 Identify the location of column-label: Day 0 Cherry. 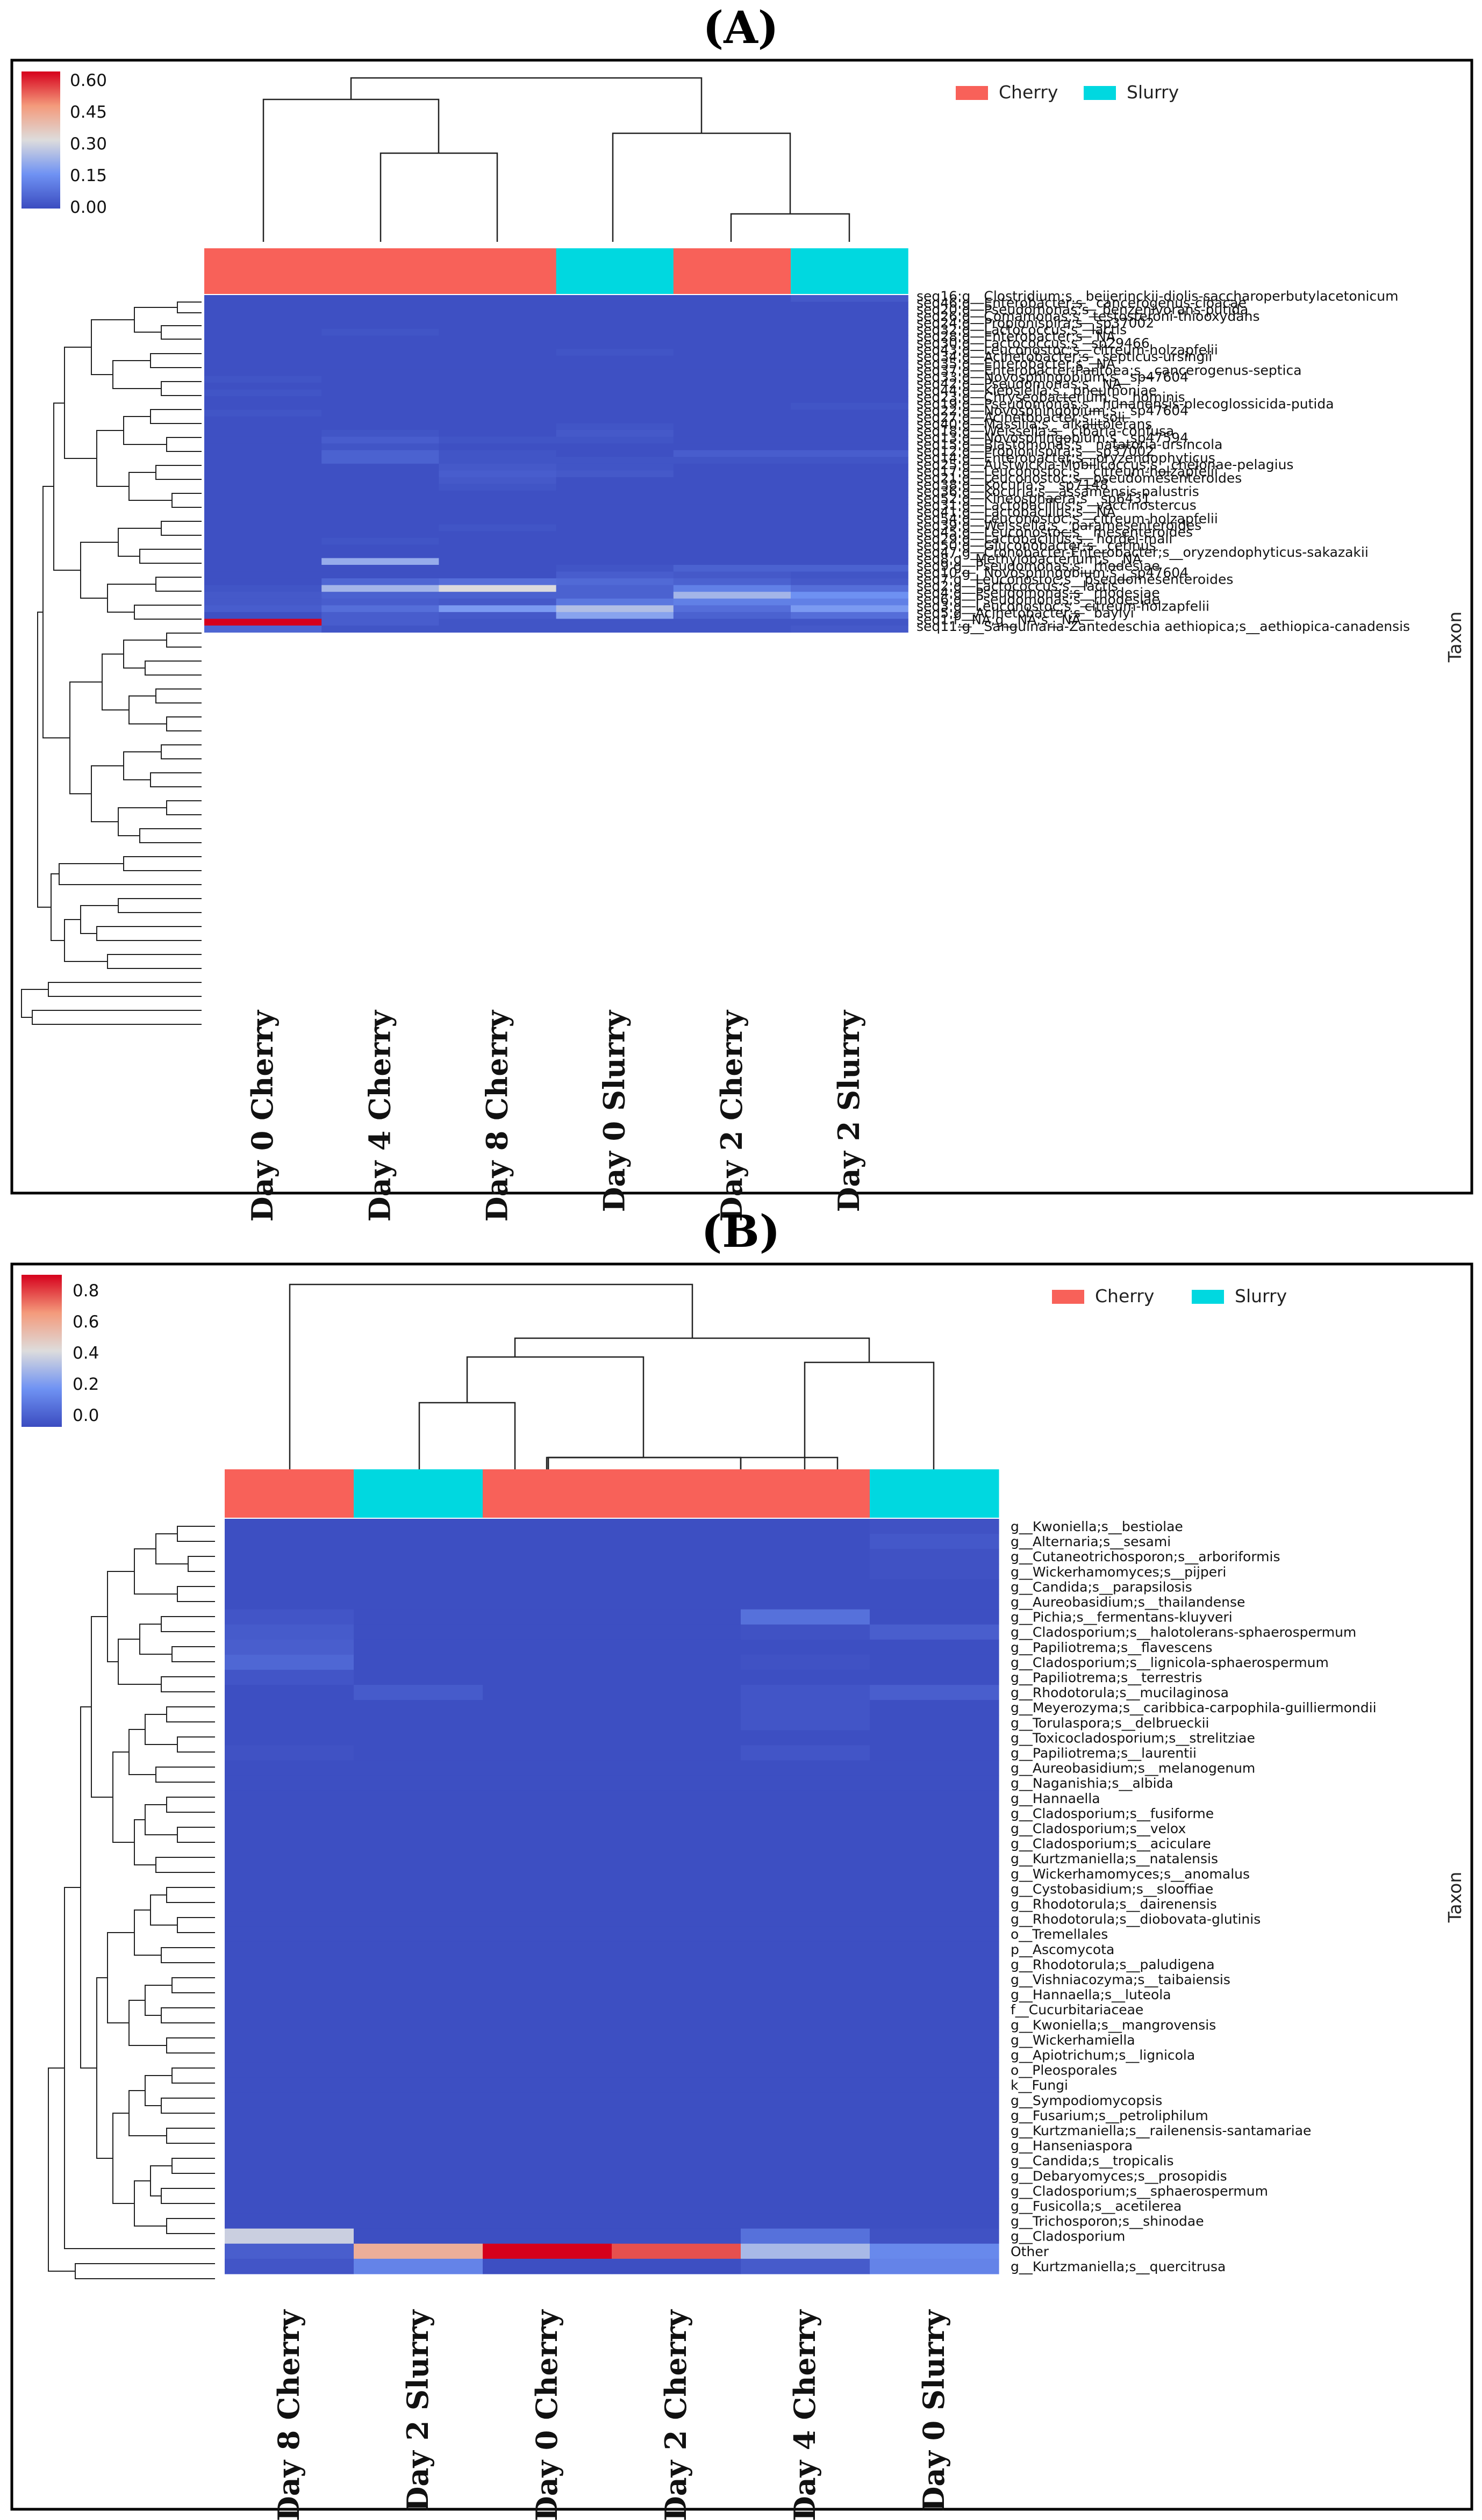
(546, 2414).